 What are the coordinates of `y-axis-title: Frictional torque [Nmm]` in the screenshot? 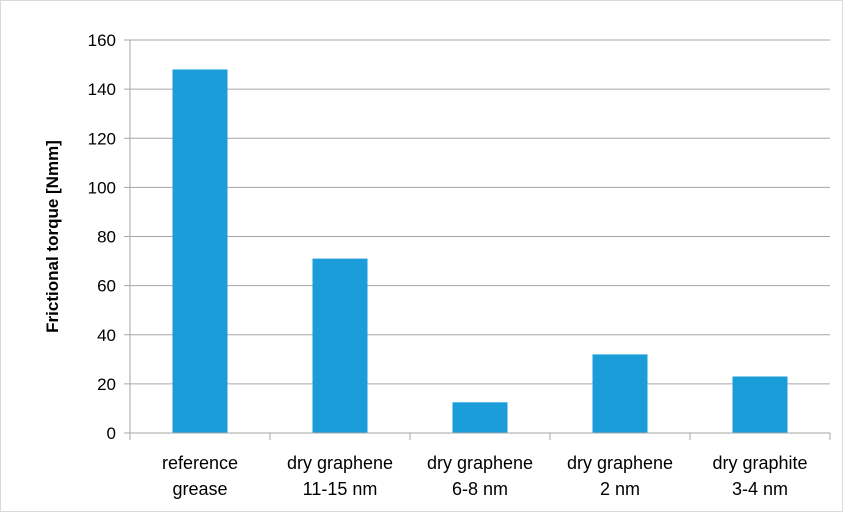 It's located at (52, 236).